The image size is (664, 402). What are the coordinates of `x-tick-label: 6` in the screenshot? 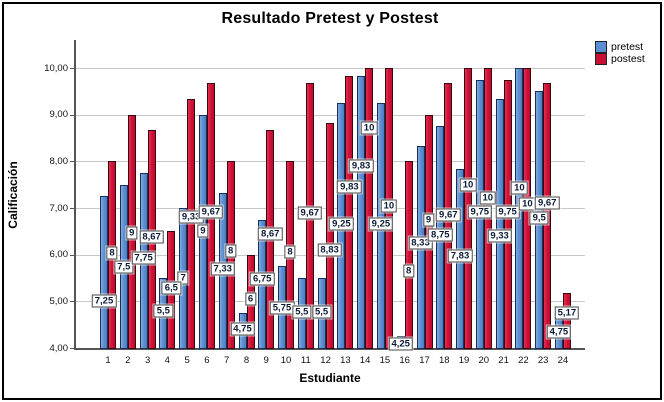 It's located at (207, 360).